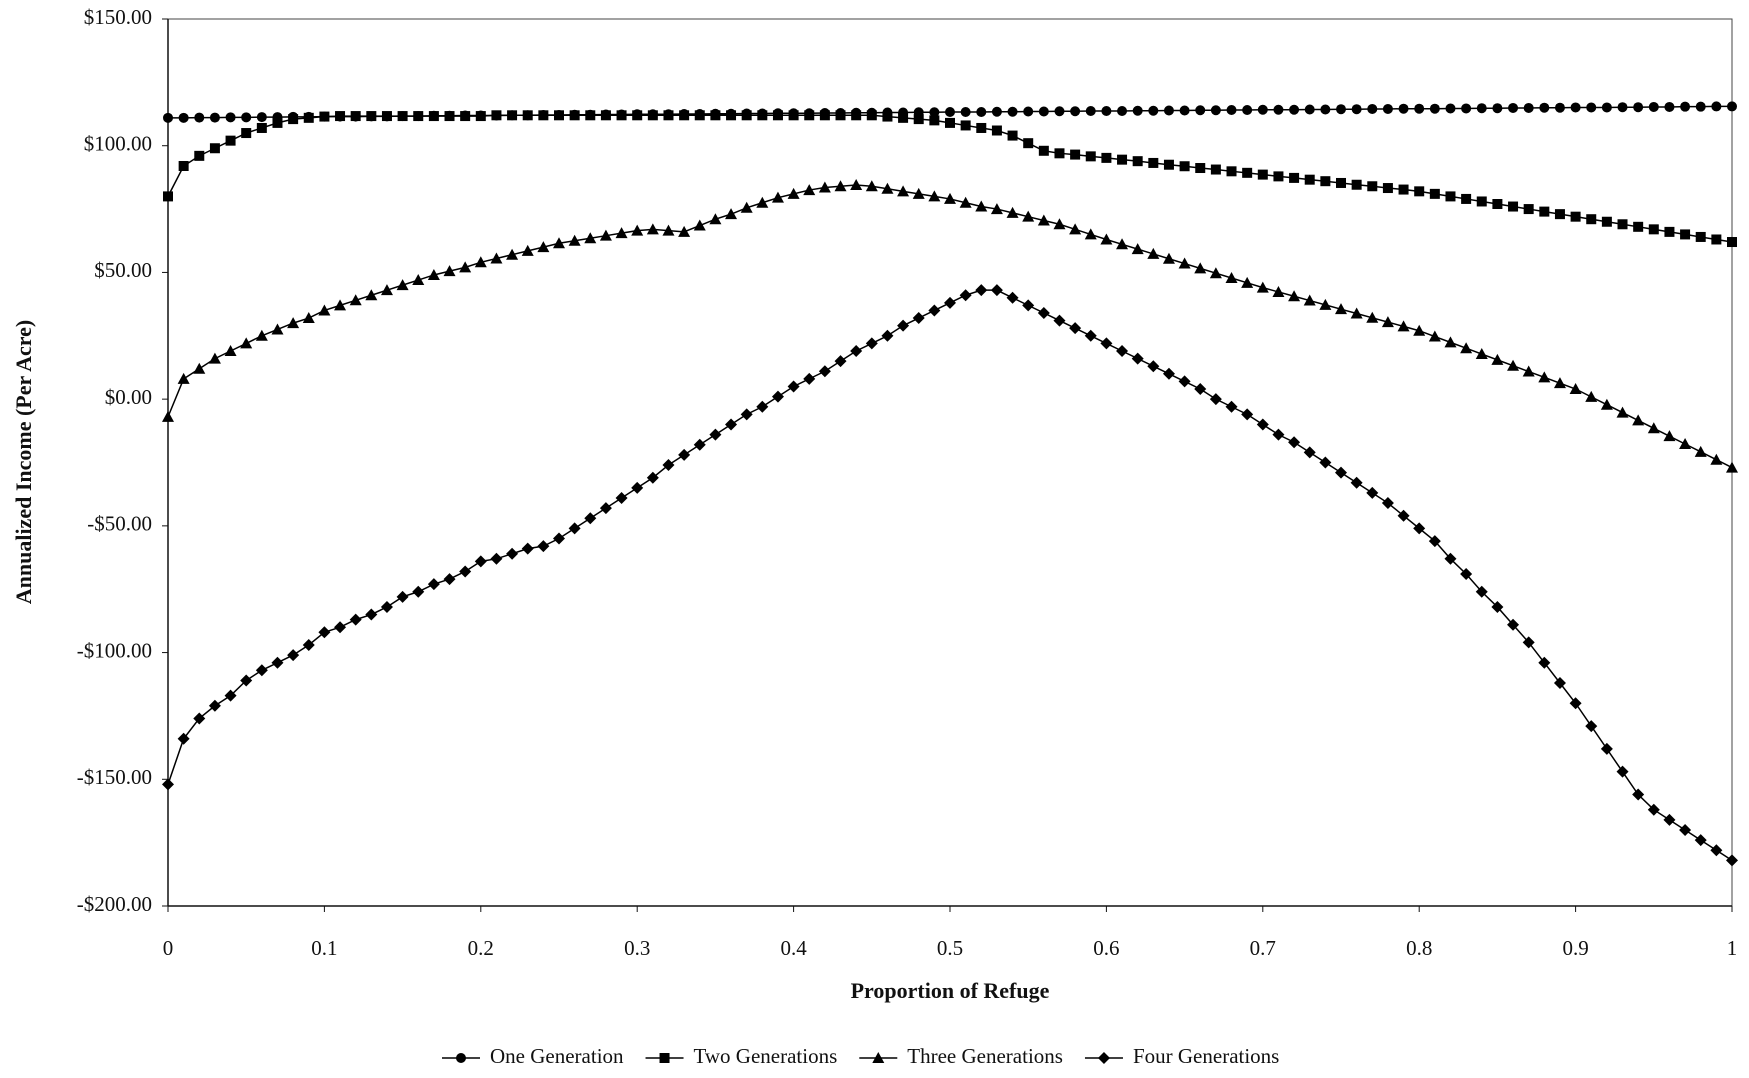  I want to click on x-tick-label: 0.2, so click(481, 948).